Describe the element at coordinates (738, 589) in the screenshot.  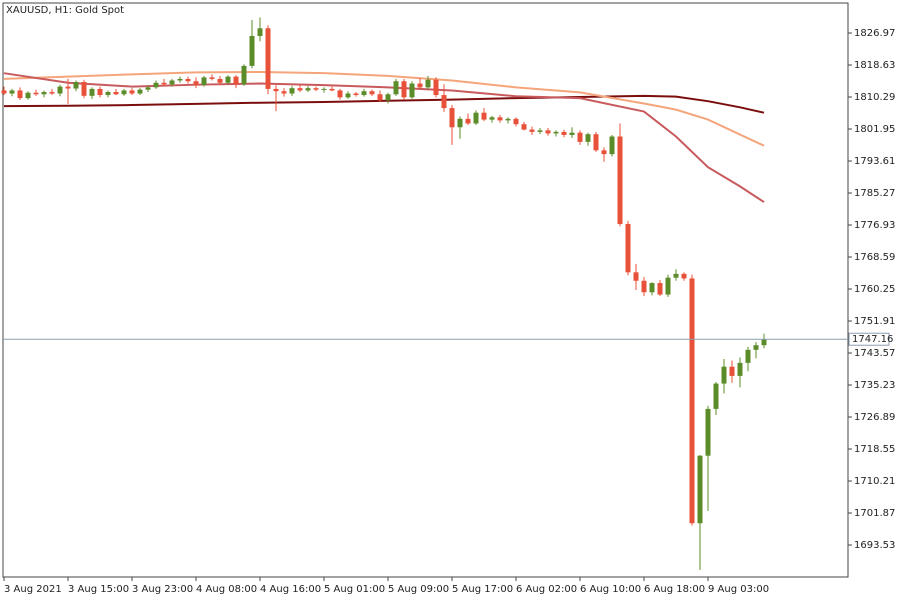
I see `x-tick-label: 9 Aug 03:00` at that location.